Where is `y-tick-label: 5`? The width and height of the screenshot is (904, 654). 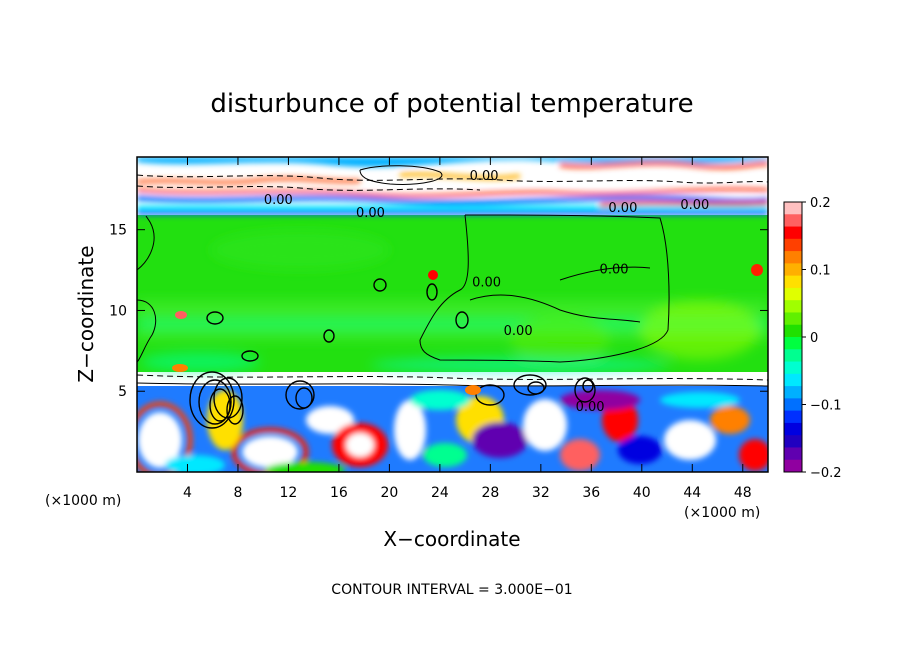 y-tick-label: 5 is located at coordinates (122, 392).